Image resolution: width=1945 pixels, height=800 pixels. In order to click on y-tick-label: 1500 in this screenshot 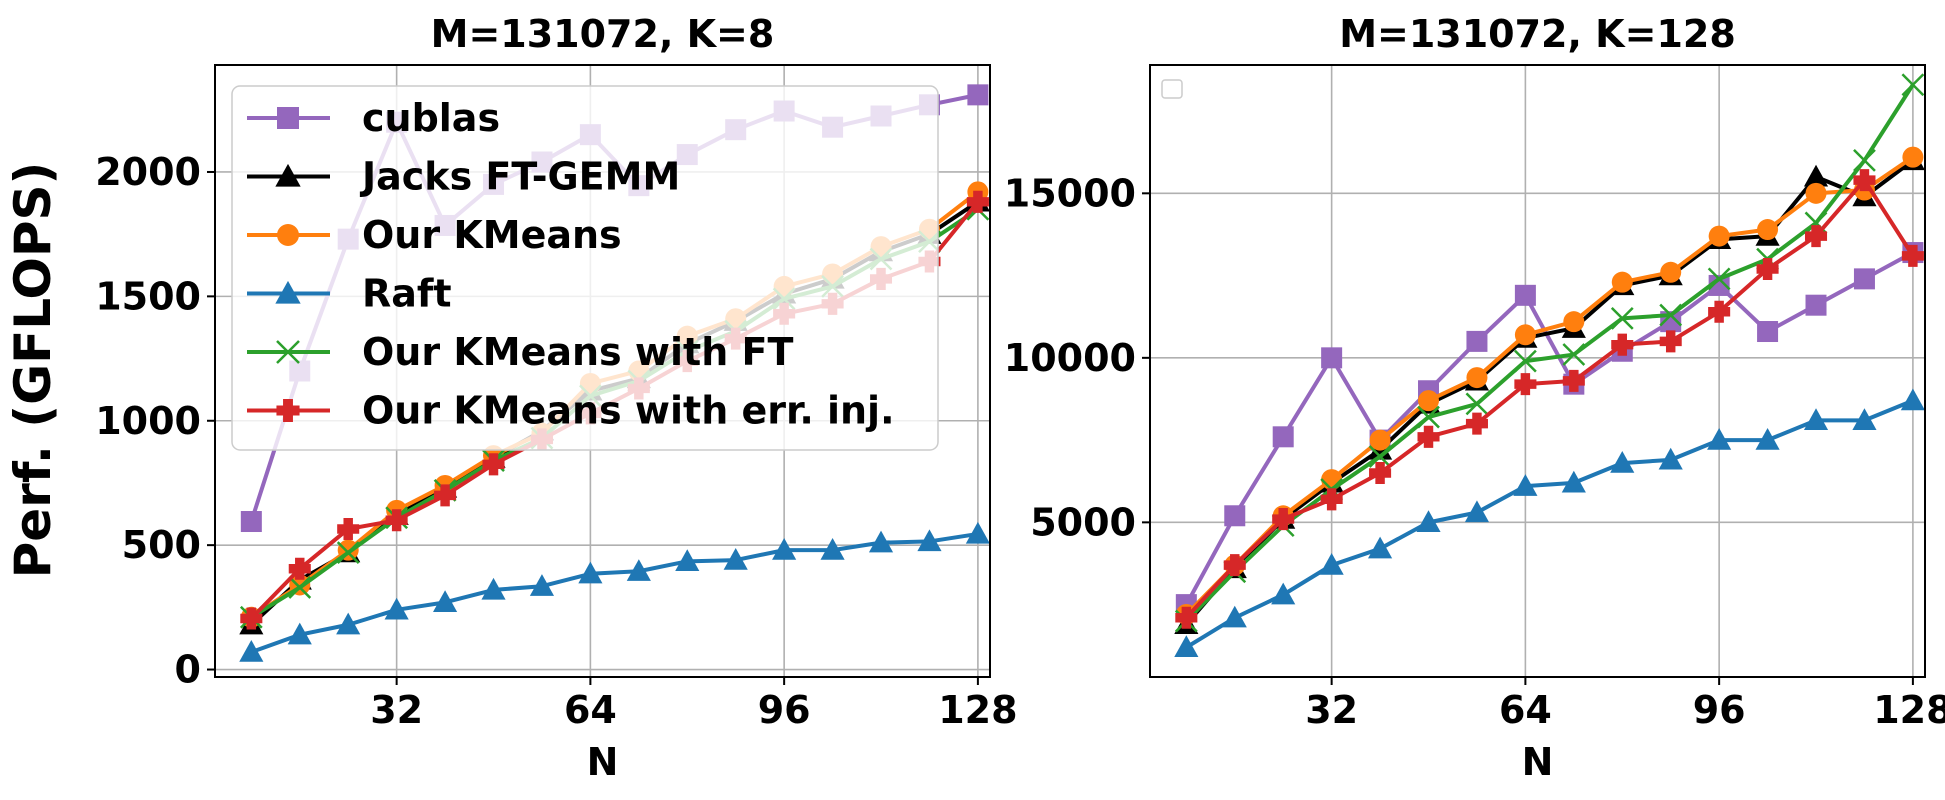, I will do `click(148, 296)`.